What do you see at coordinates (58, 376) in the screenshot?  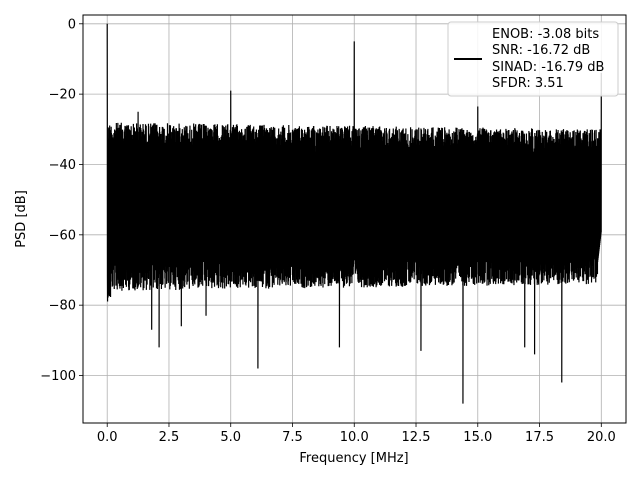 I see `y-tick-label: −100` at bounding box center [58, 376].